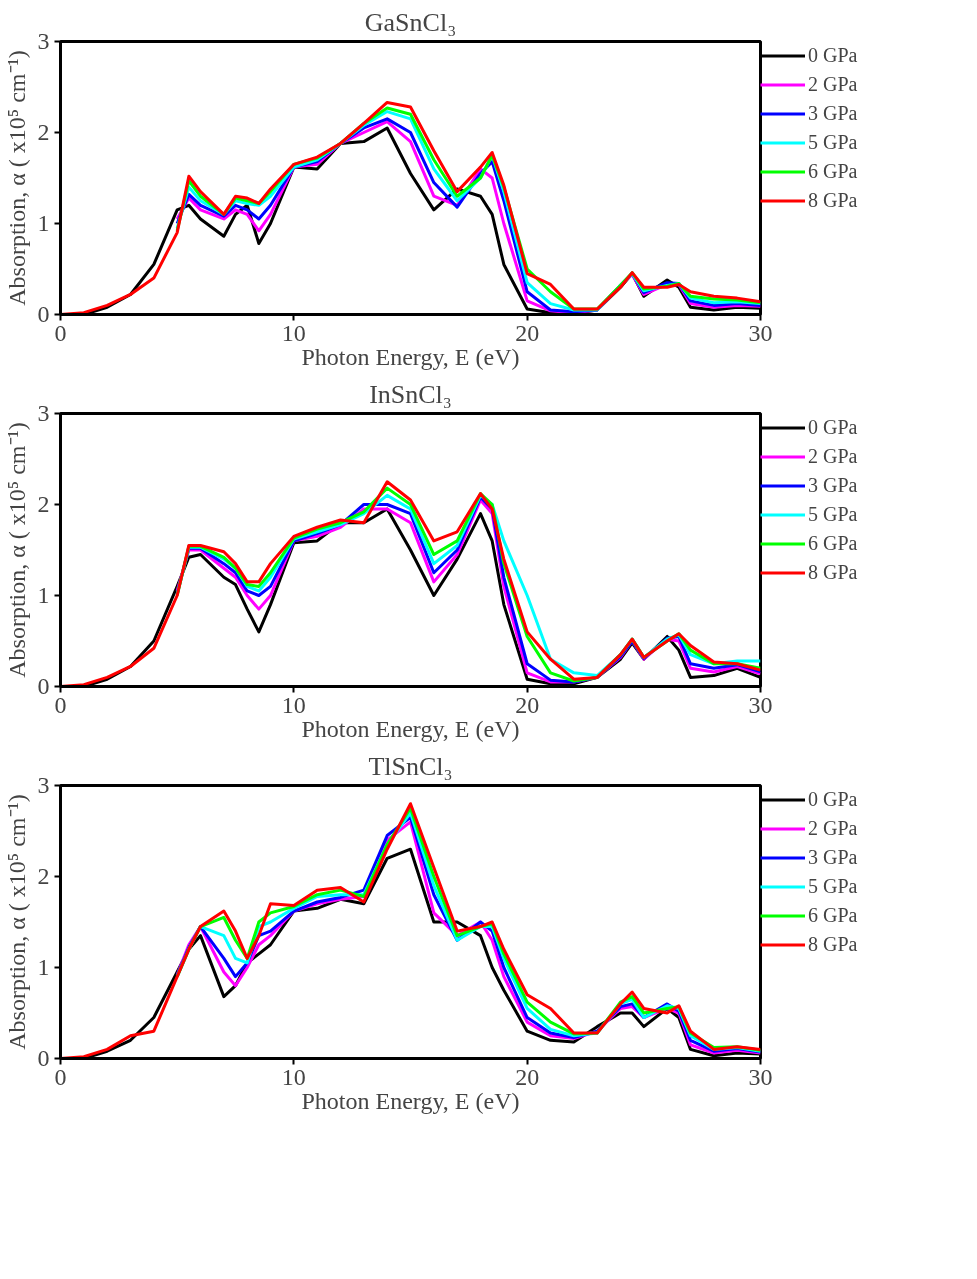  What do you see at coordinates (410, 22) in the screenshot?
I see `chart-title: GaSnCl₃` at bounding box center [410, 22].